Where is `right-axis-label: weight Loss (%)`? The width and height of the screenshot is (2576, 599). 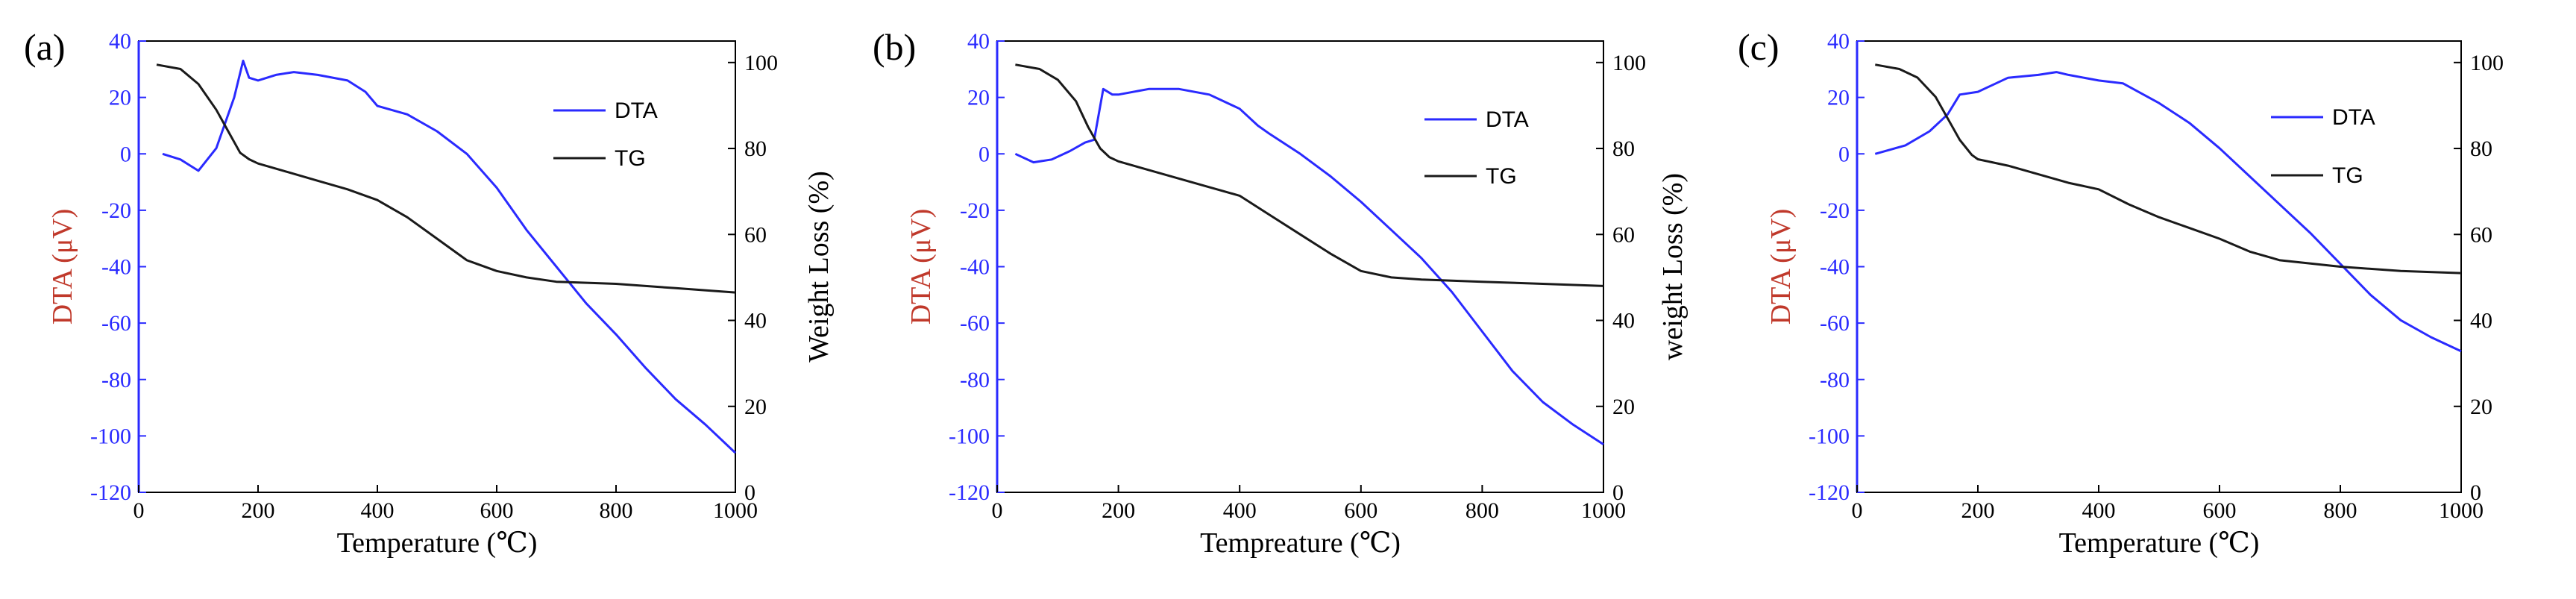
right-axis-label: weight Loss (%) is located at coordinates (1673, 266).